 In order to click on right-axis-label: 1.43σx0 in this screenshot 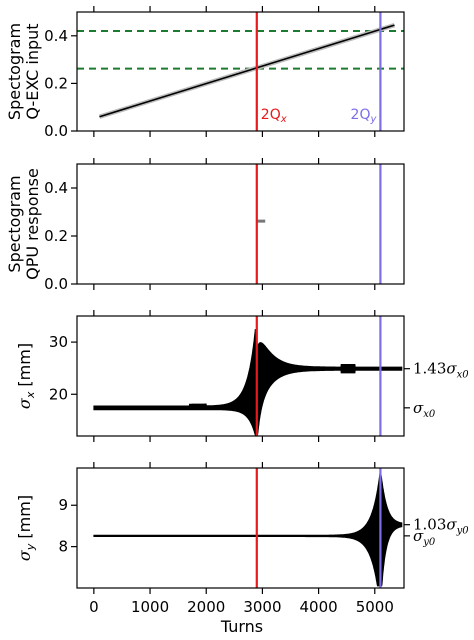, I will do `click(441, 370)`.